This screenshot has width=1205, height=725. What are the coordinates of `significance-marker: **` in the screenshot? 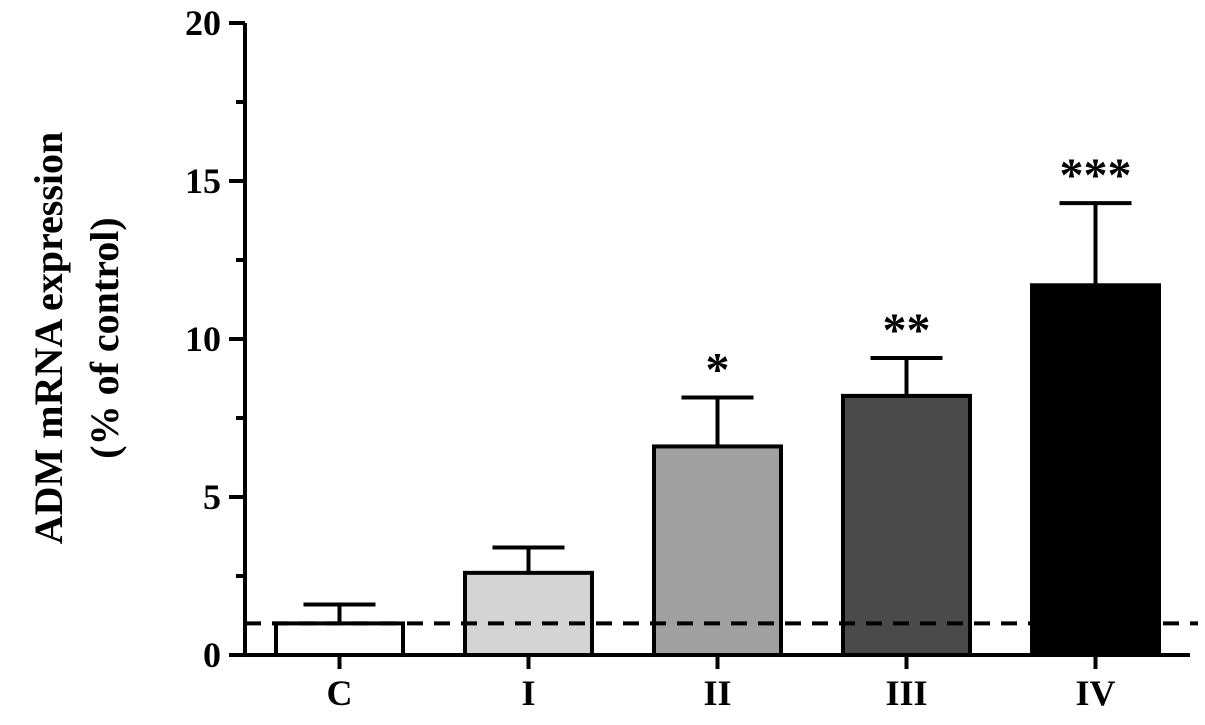 It's located at (907, 330).